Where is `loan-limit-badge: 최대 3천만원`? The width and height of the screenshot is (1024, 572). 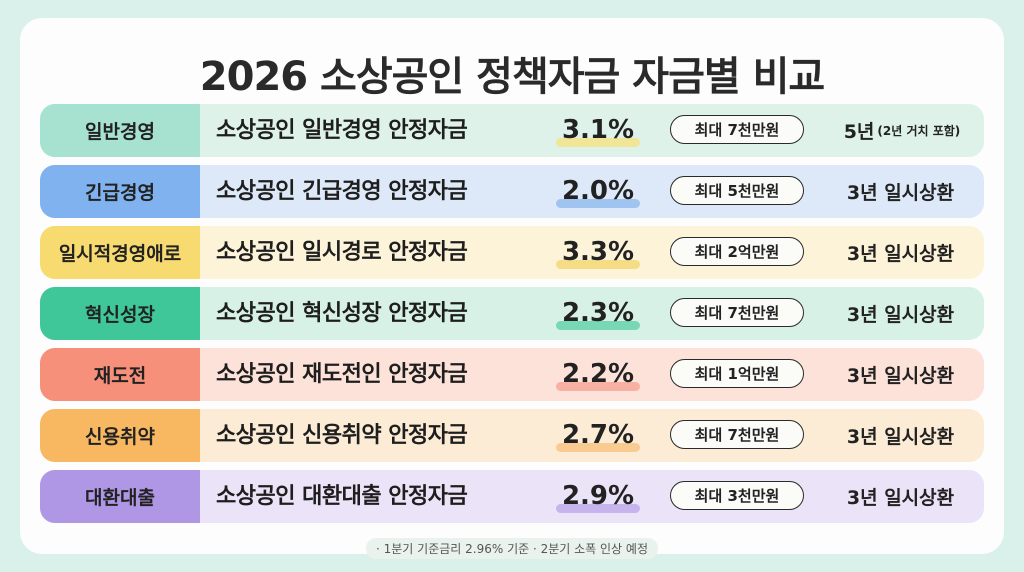
loan-limit-badge: 최대 3천만원 is located at coordinates (737, 495).